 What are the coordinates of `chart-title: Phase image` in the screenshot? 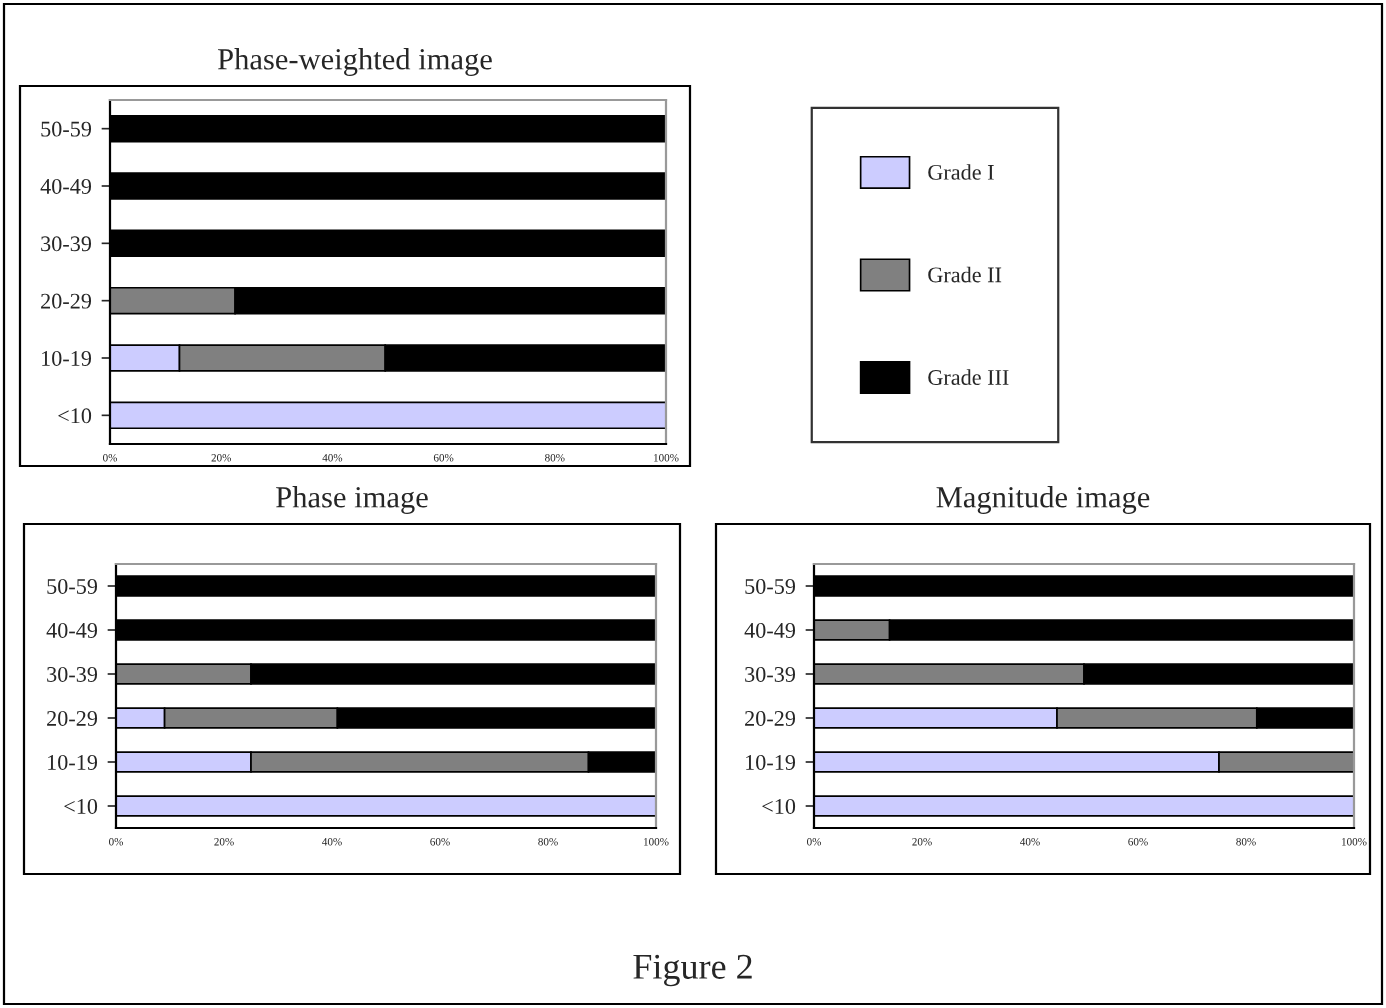 It's located at (352, 500).